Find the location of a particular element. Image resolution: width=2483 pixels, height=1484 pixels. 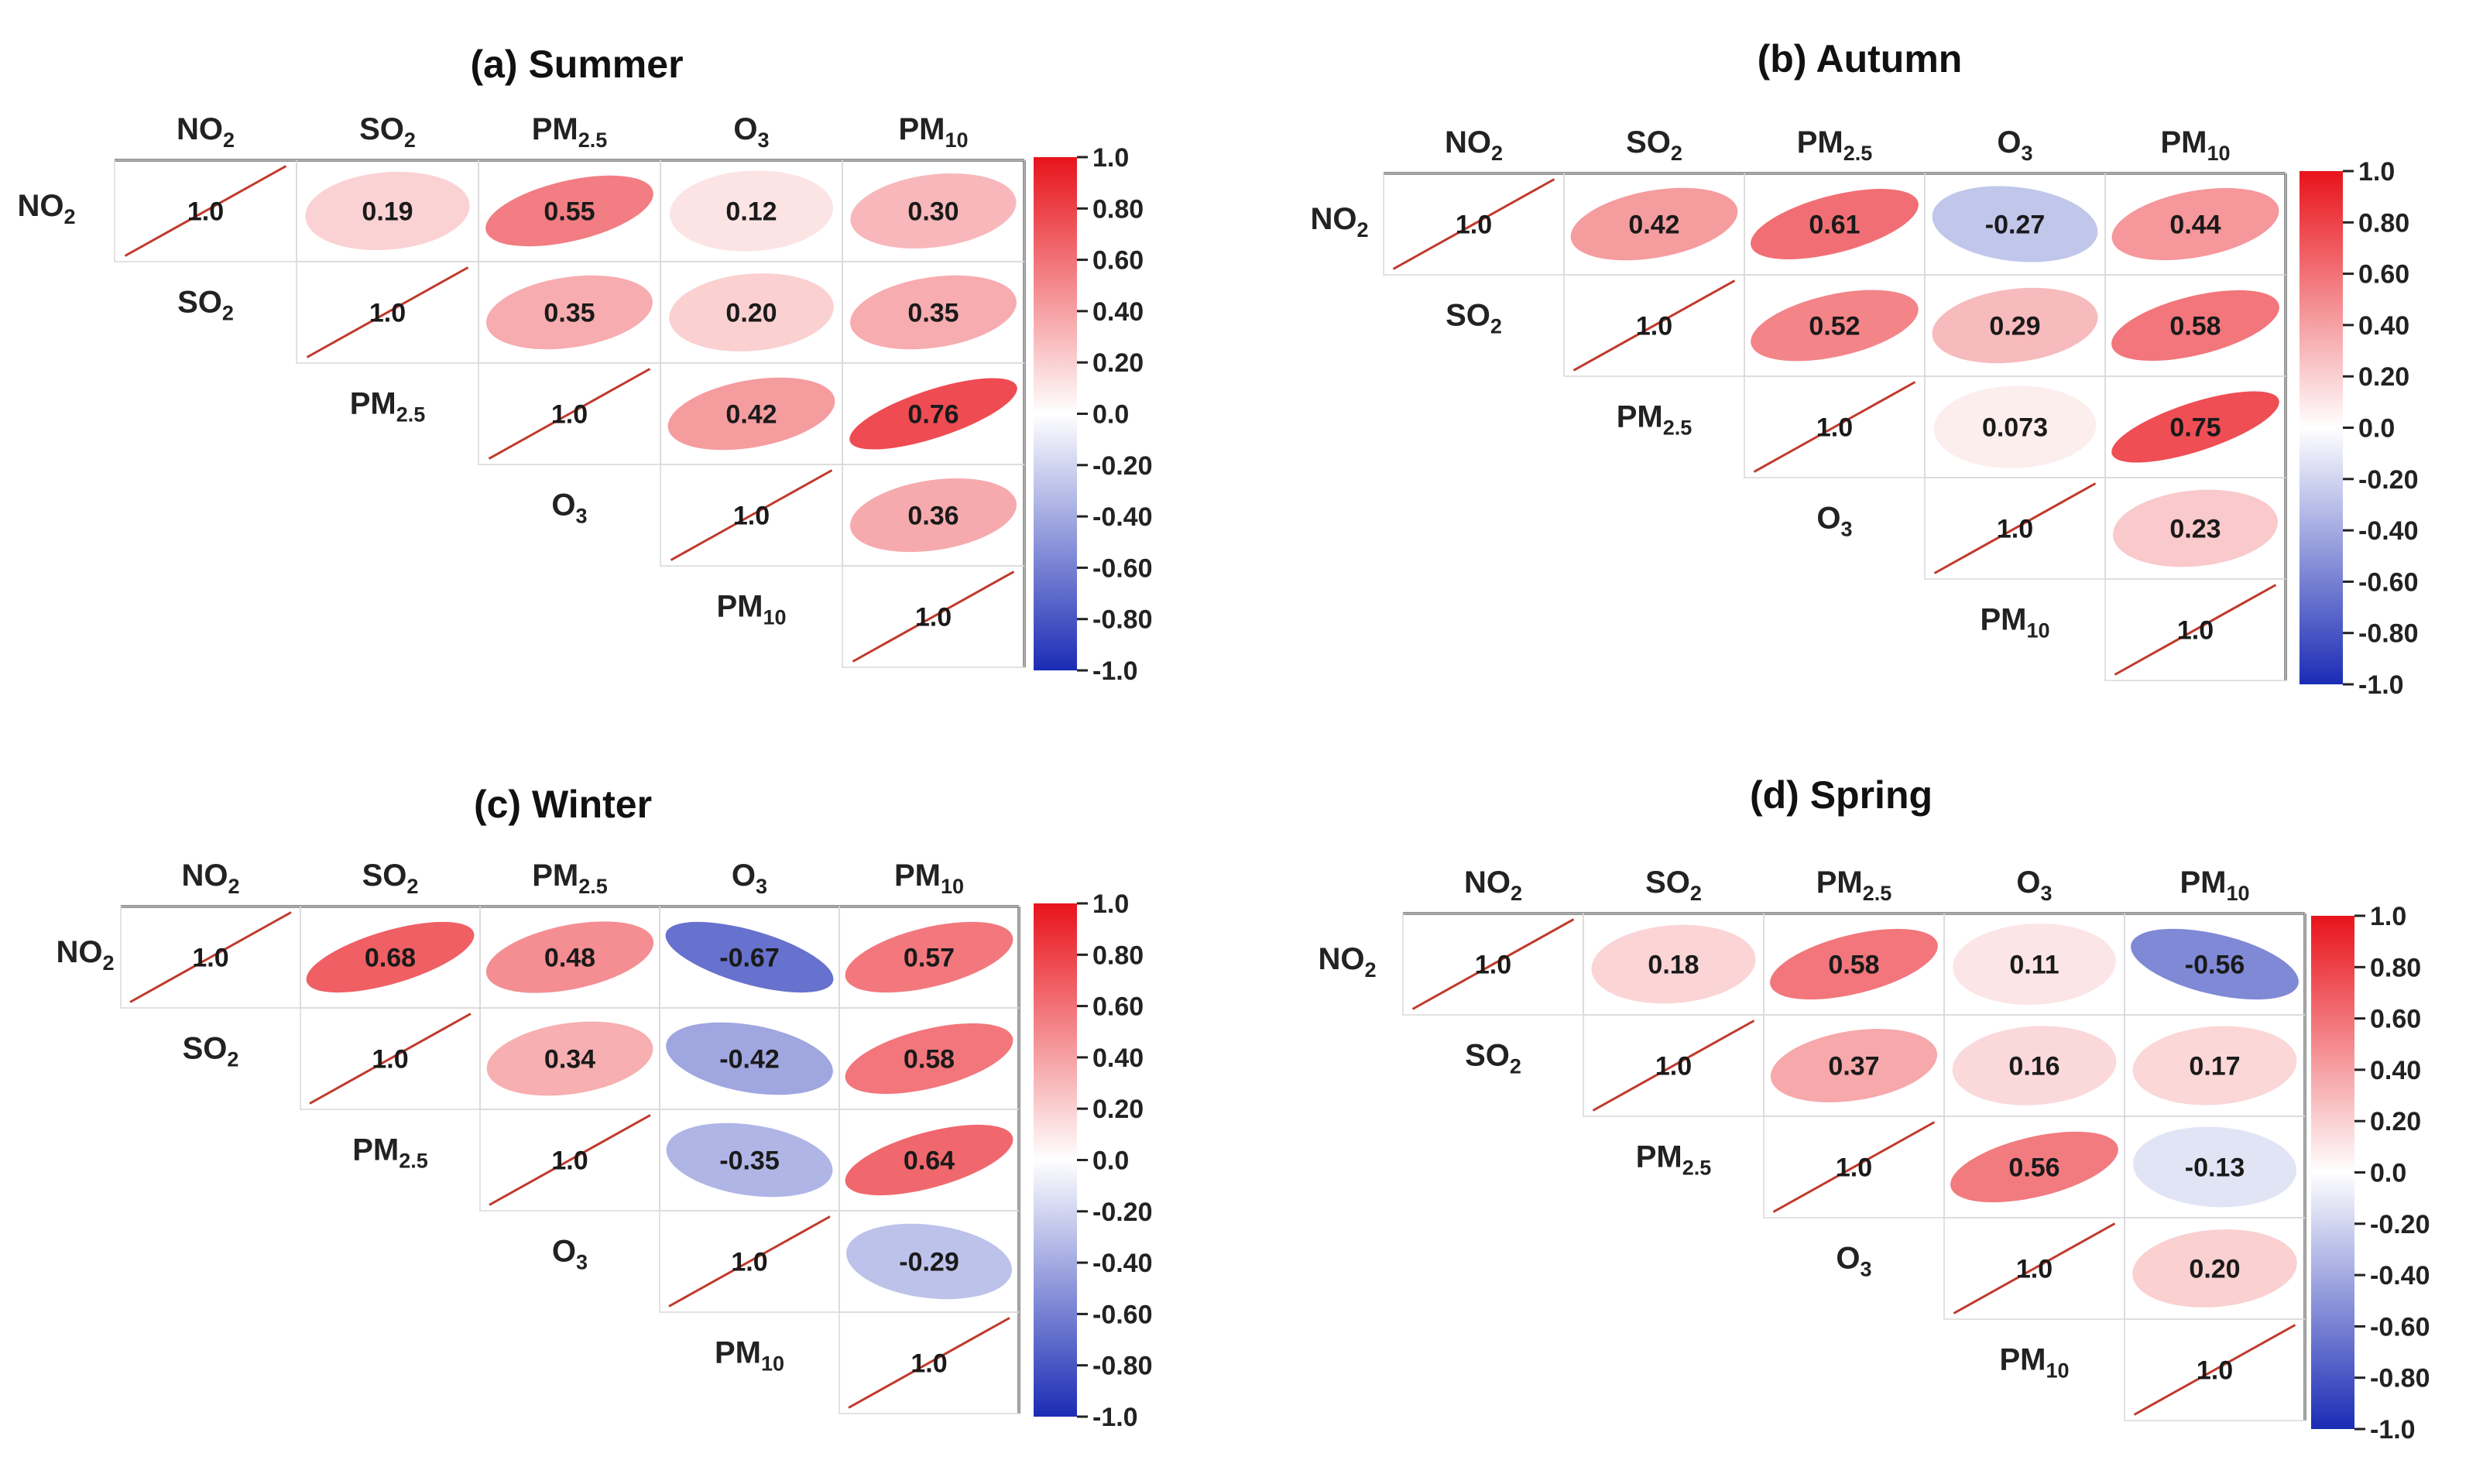

correlation-value: 0.17 is located at coordinates (2214, 1066).